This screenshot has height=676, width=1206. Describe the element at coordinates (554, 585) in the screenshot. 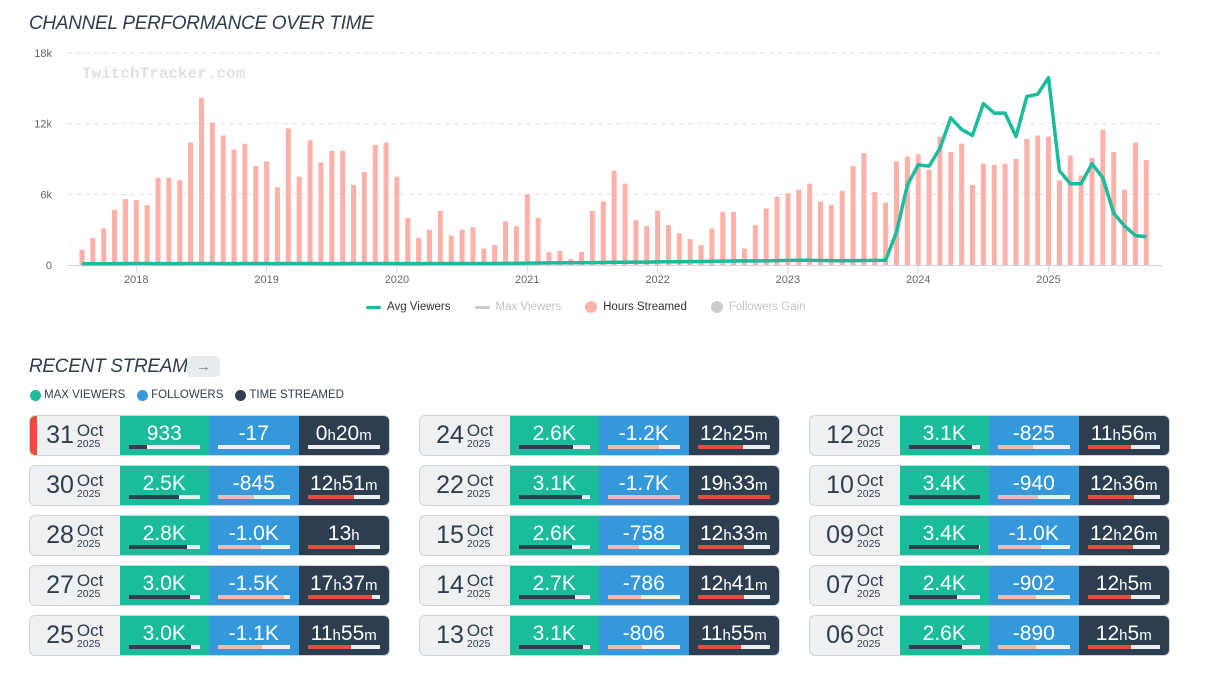

I see `max-viewers-cell: 2.7K` at that location.